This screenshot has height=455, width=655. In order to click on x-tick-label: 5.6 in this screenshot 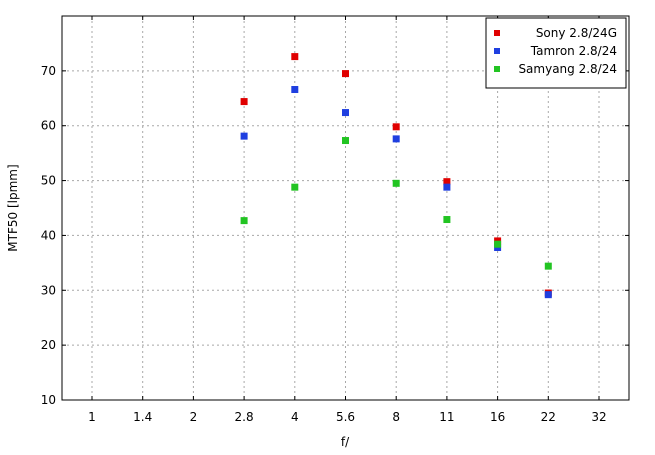, I will do `click(345, 417)`.